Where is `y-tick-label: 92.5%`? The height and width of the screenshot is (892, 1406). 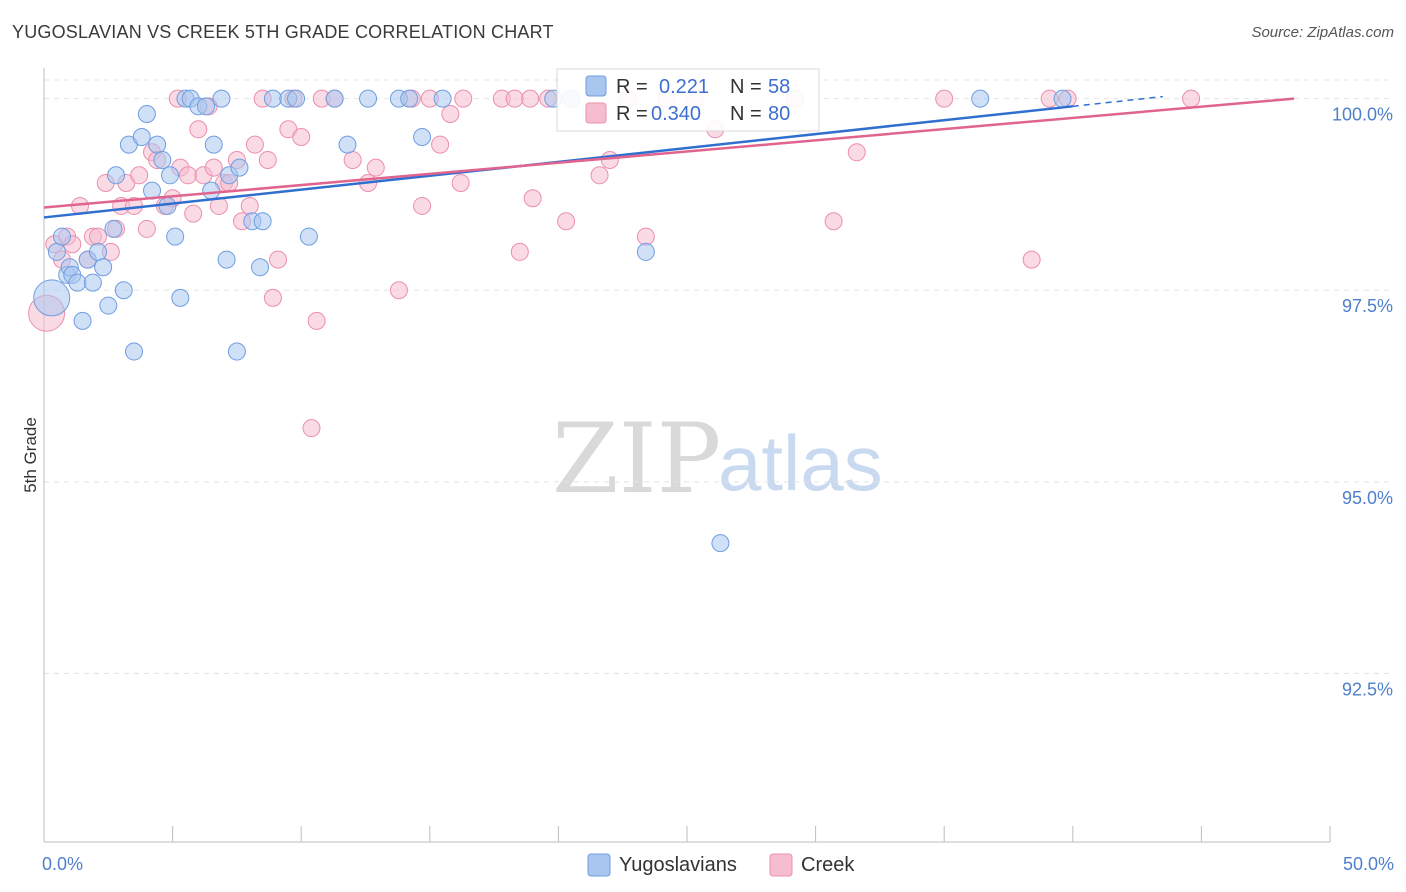
y-tick-label: 92.5% is located at coordinates (1367, 689).